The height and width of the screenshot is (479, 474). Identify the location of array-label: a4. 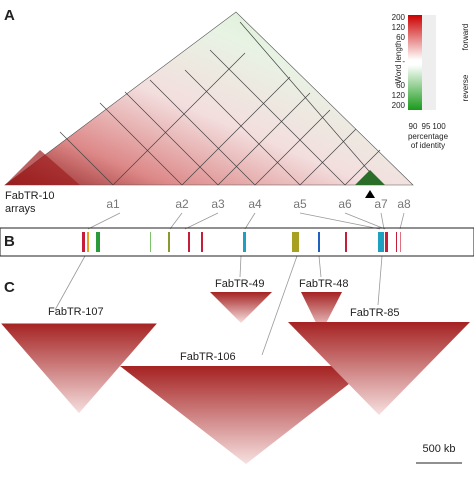
(255, 204).